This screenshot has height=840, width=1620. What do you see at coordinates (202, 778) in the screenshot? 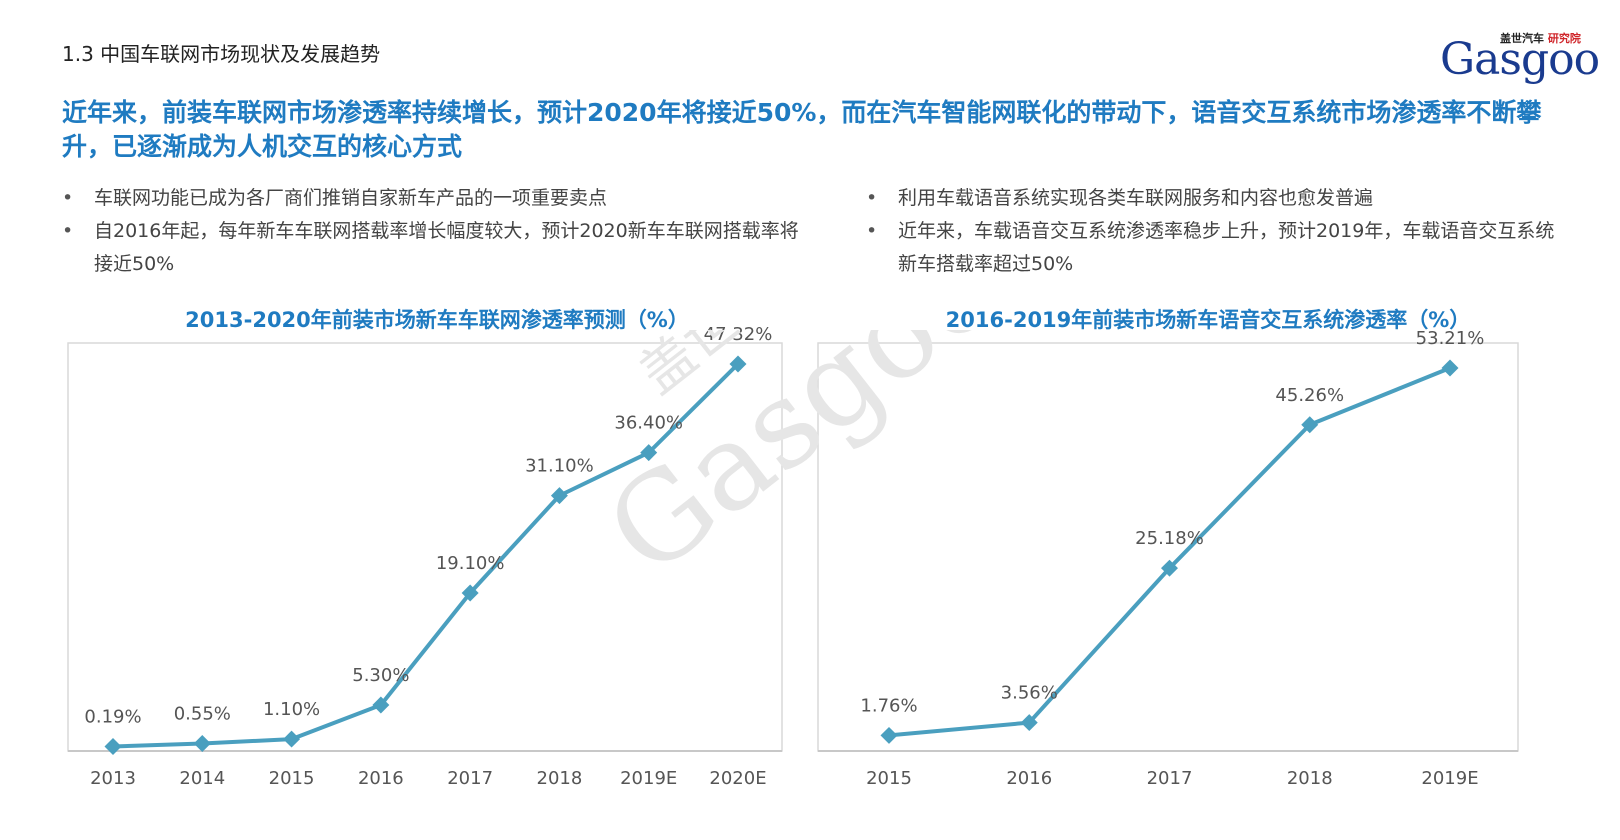
I see `x-tick-label: 2014` at bounding box center [202, 778].